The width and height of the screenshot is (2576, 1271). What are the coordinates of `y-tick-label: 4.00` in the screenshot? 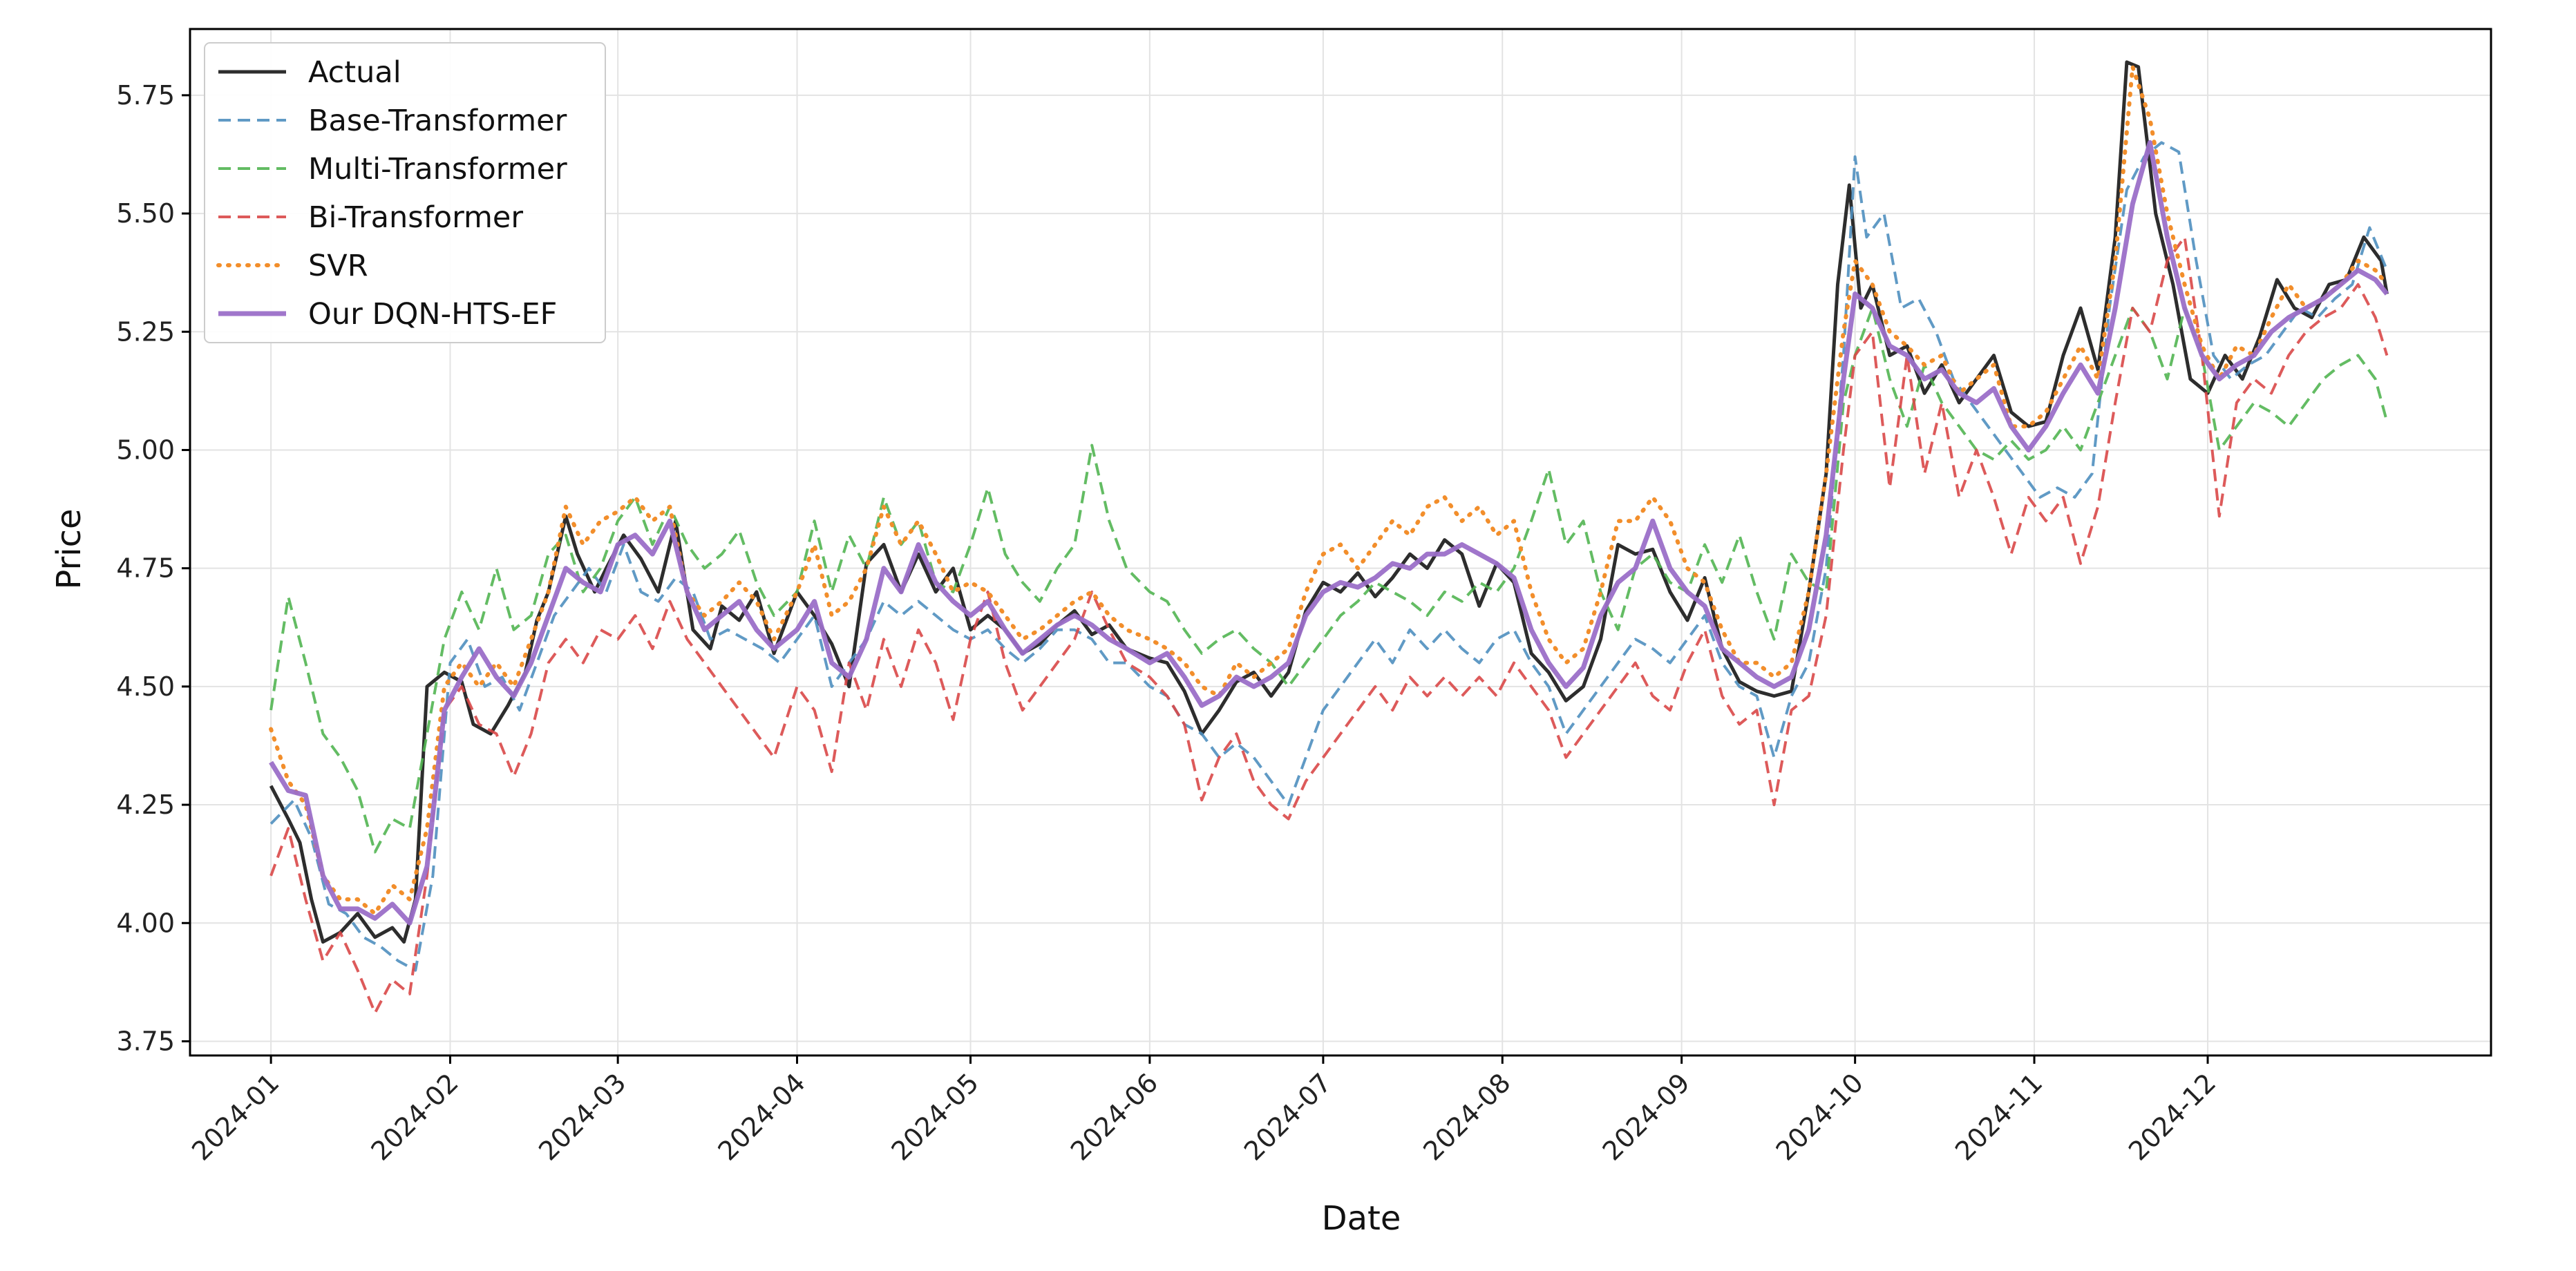 It's located at (145, 923).